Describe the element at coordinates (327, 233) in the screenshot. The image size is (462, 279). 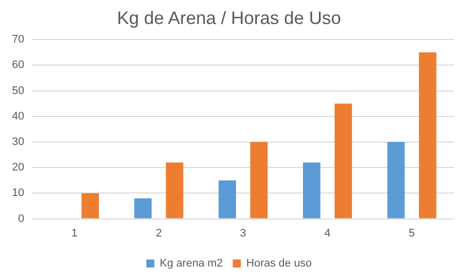
I see `x-tick-label: 4` at that location.